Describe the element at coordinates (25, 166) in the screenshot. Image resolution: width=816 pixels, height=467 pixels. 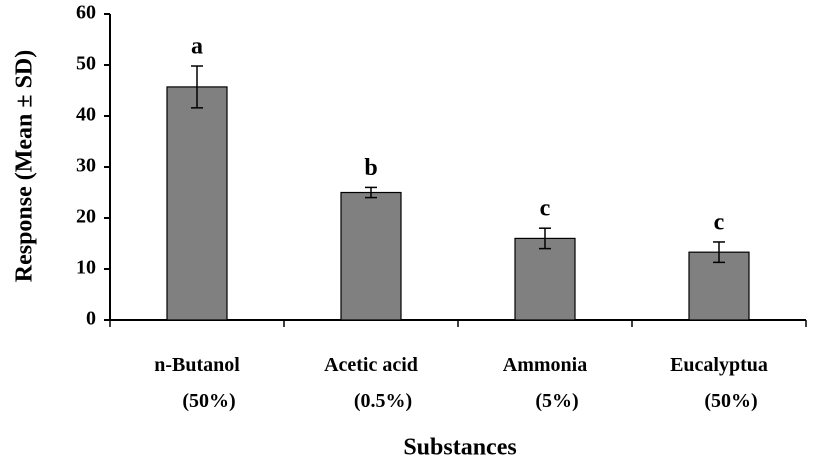
I see `y-axis-title: Response (Mean ± SD)` at that location.